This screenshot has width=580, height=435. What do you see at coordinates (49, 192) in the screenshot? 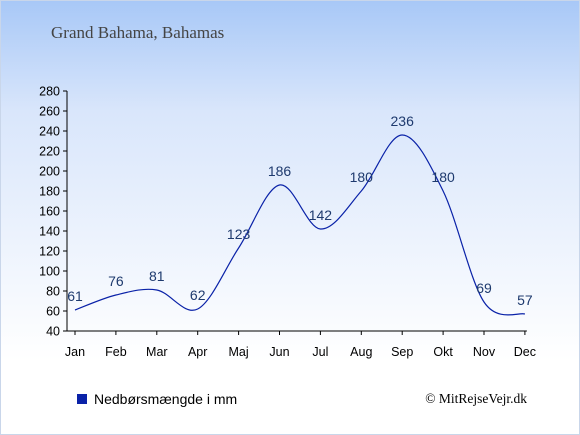
I see `y-tick-label: 180` at bounding box center [49, 192].